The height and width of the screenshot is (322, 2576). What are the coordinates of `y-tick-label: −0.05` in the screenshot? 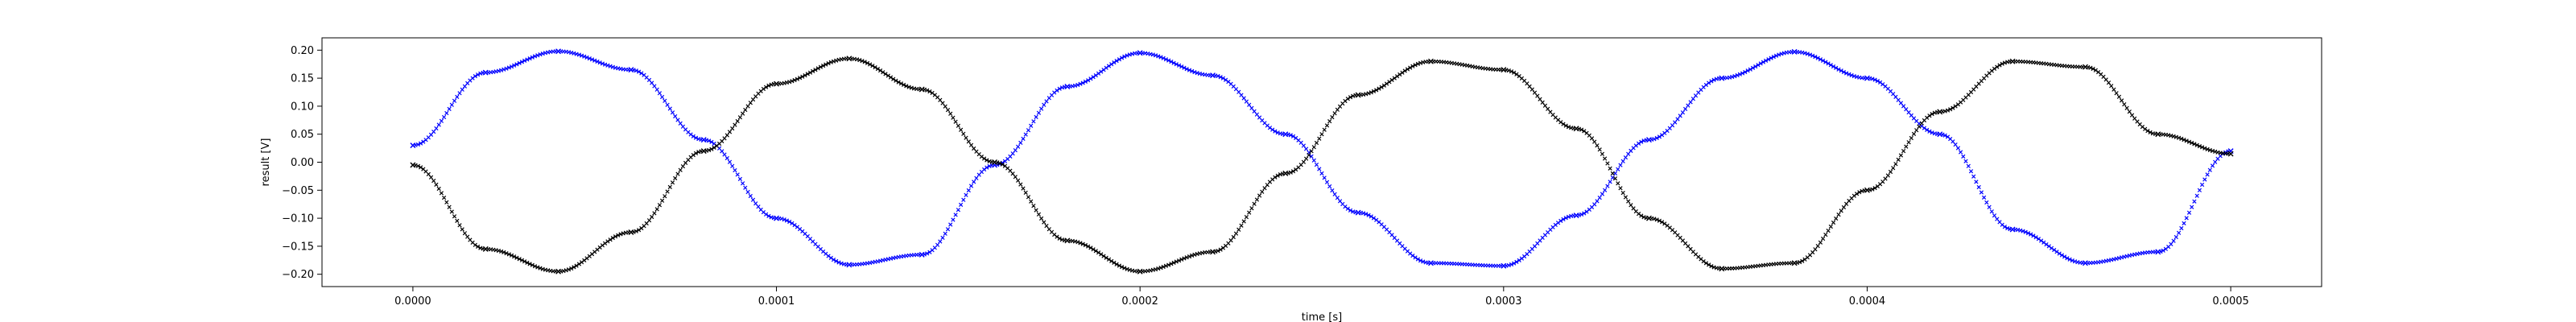 It's located at (298, 191).